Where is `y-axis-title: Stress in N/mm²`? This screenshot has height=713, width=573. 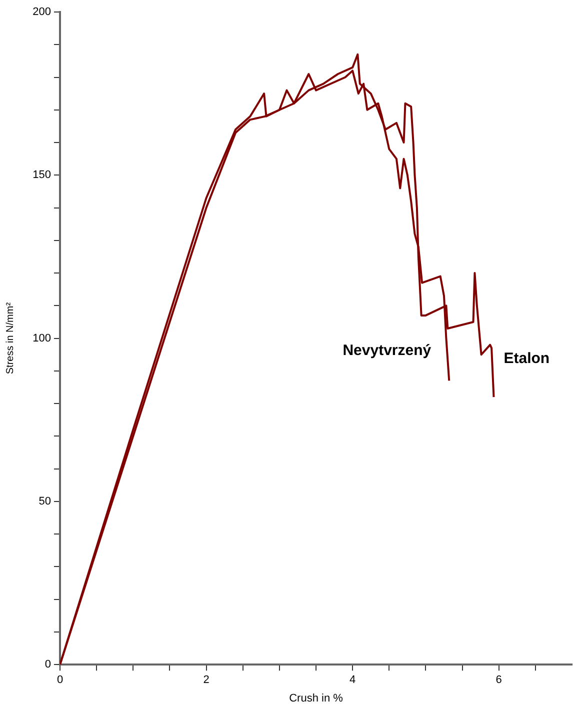
y-axis-title: Stress in N/mm² is located at coordinates (10, 338).